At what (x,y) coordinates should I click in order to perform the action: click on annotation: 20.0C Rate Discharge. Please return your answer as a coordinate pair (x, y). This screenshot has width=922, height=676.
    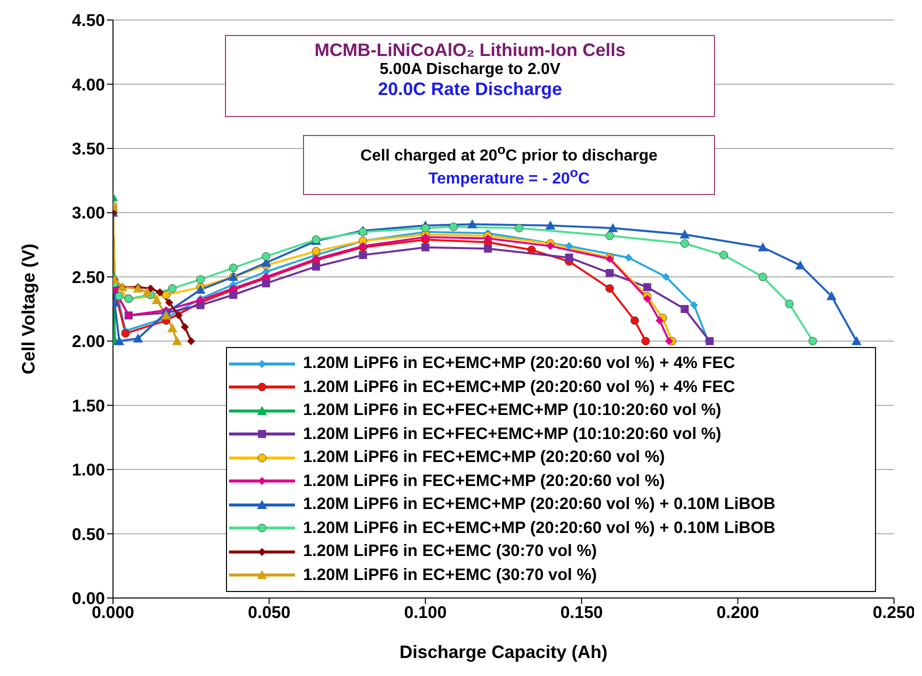
    Looking at the image, I should click on (470, 89).